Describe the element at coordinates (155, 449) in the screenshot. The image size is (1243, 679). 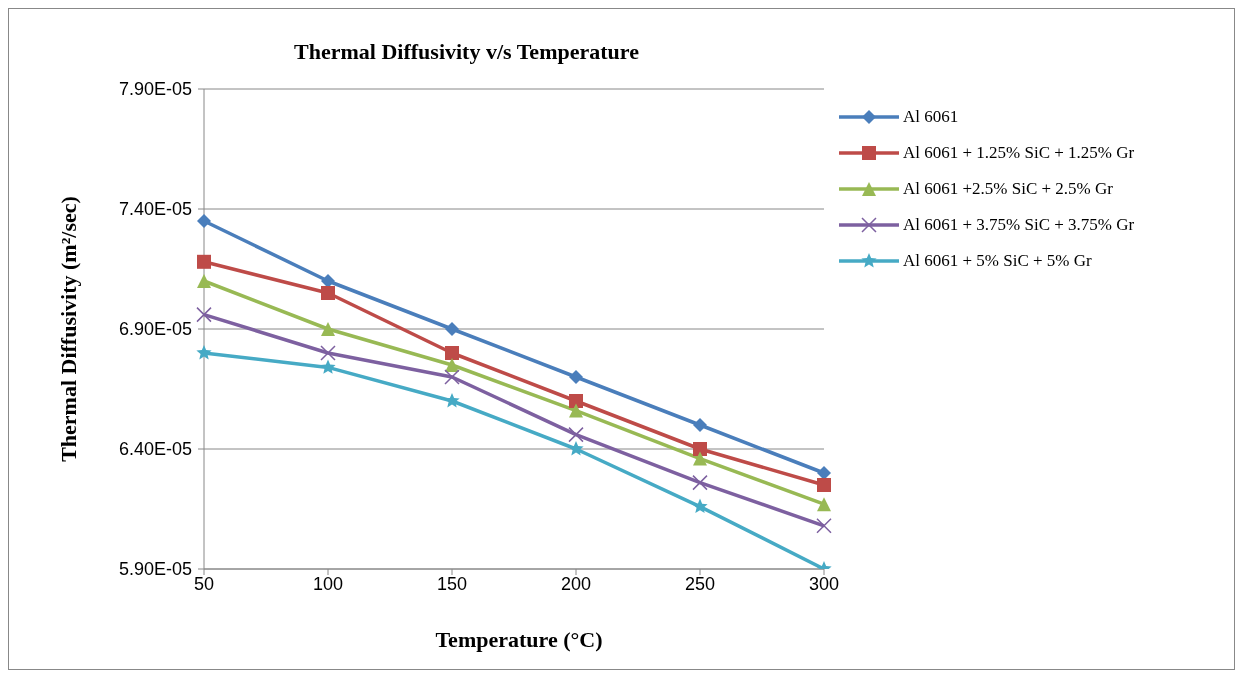
I see `y-tick-label: 6.40E-05` at that location.